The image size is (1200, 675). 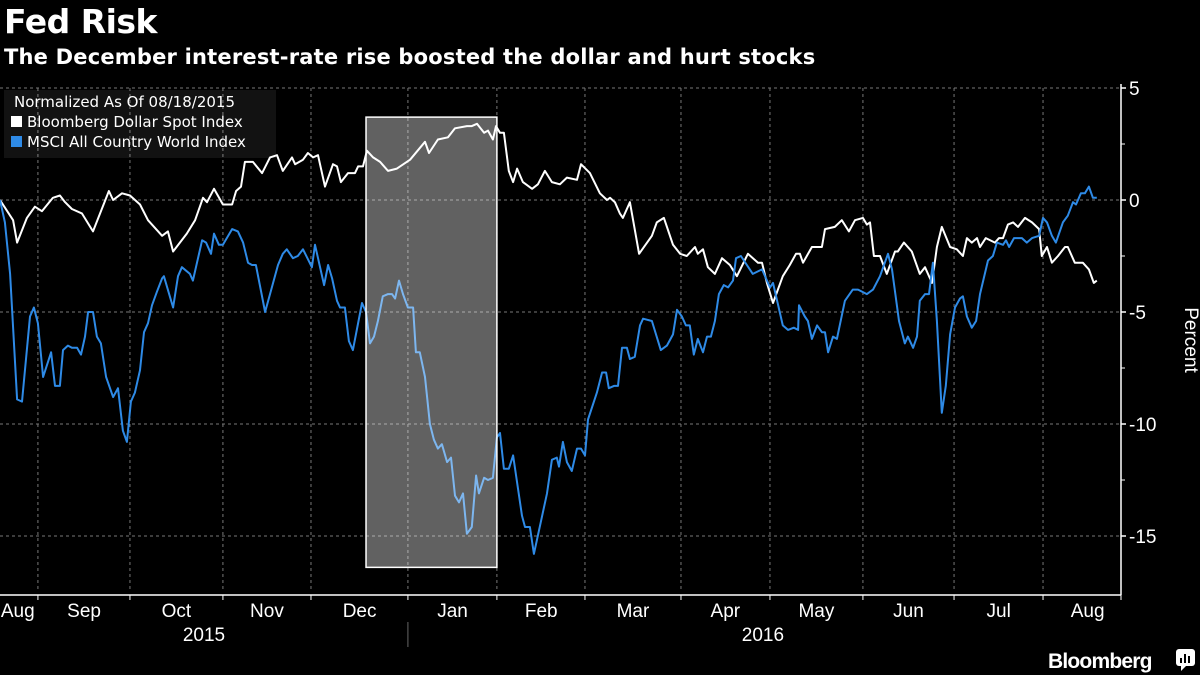 I want to click on chart-title: Fed Risk, so click(x=81, y=21).